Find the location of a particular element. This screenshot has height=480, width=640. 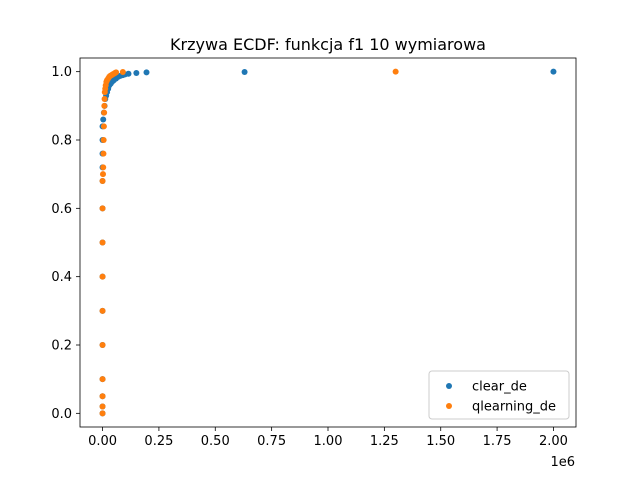

y-tick-label: 0.6 is located at coordinates (61, 209).